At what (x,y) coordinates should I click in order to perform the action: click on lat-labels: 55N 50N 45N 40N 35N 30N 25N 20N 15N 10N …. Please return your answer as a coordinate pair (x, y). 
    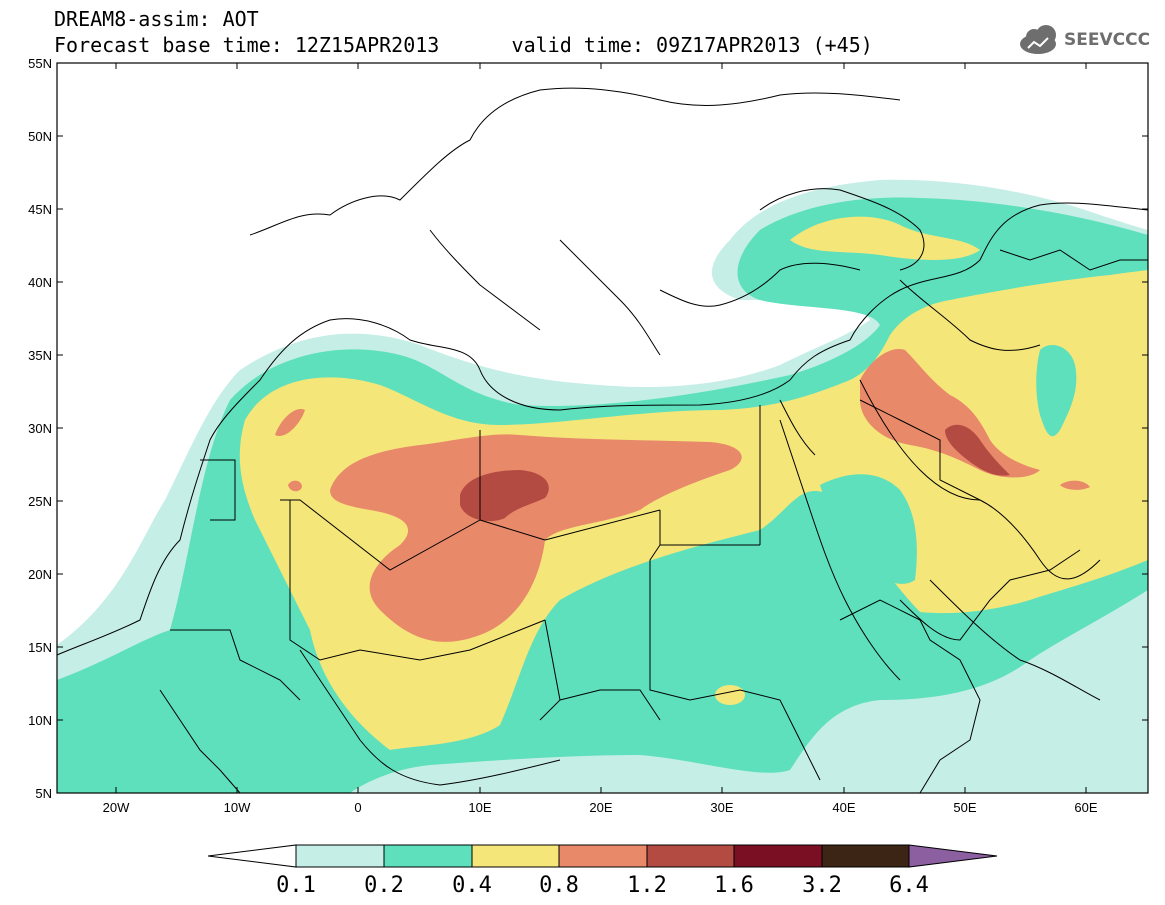
    Looking at the image, I should click on (40, 428).